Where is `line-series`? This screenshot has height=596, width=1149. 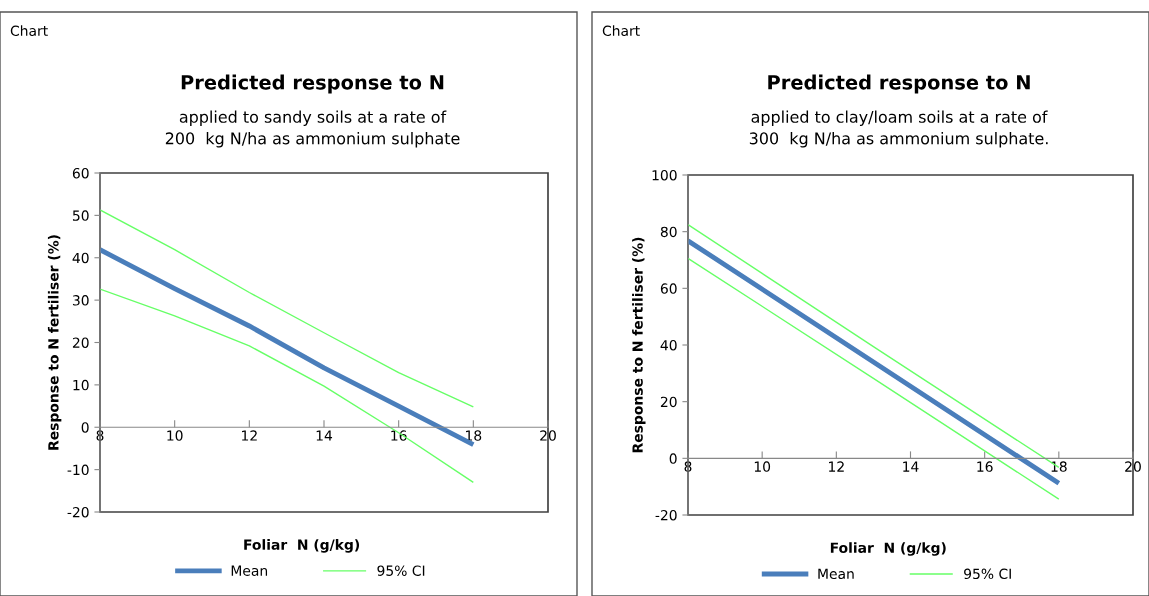 line-series is located at coordinates (287, 308).